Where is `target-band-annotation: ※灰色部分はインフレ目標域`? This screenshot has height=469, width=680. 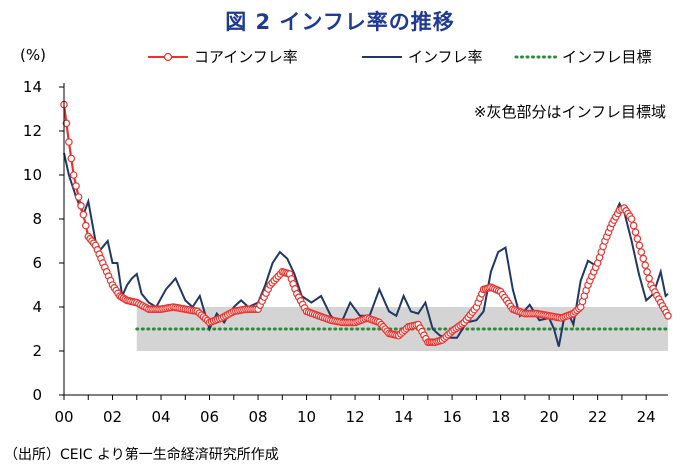 target-band-annotation: ※灰色部分はインフレ目標域 is located at coordinates (570, 112).